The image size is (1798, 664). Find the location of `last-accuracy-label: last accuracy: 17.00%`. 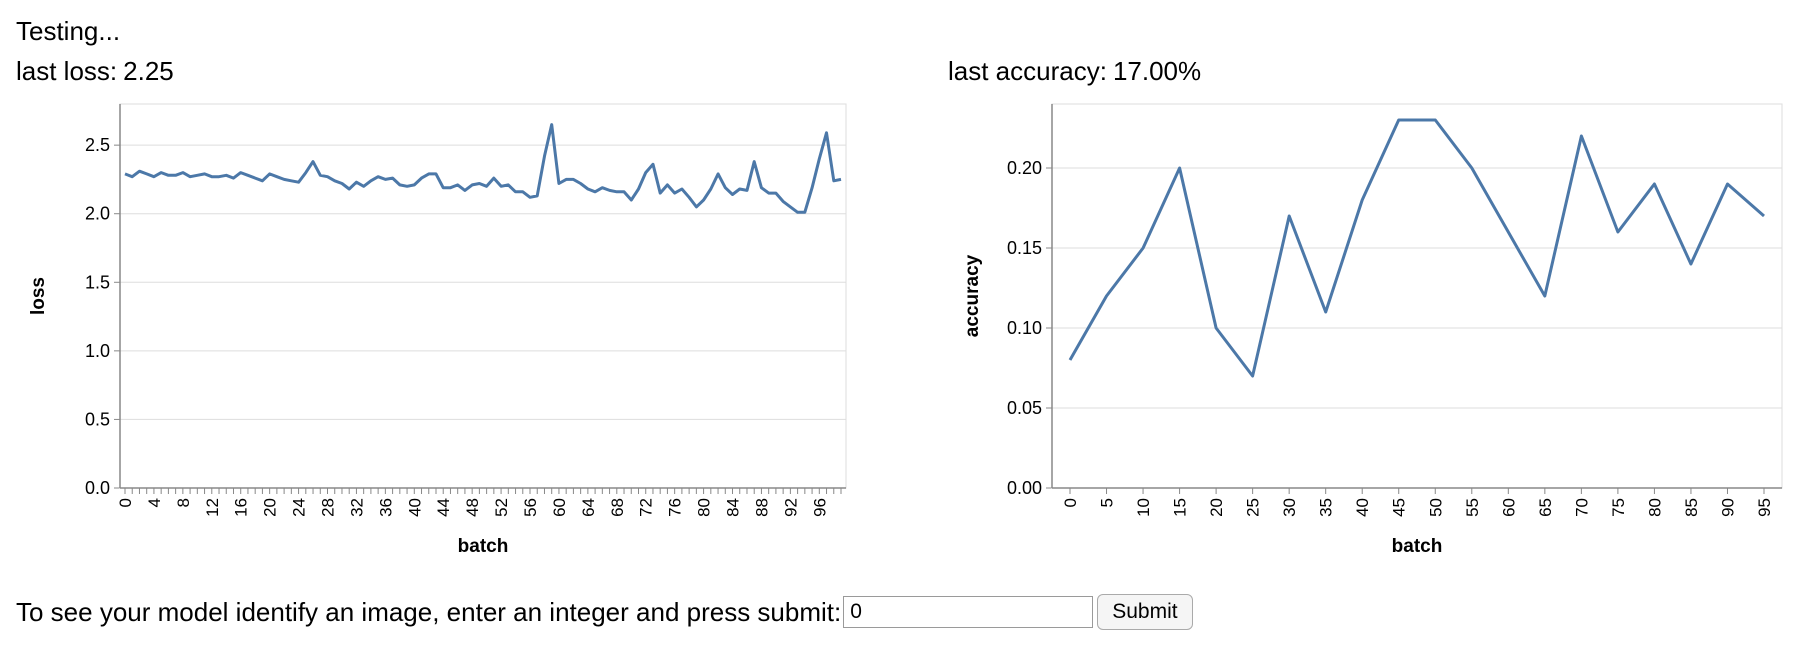

last-accuracy-label: last accuracy: 17.00% is located at coordinates (1074, 71).